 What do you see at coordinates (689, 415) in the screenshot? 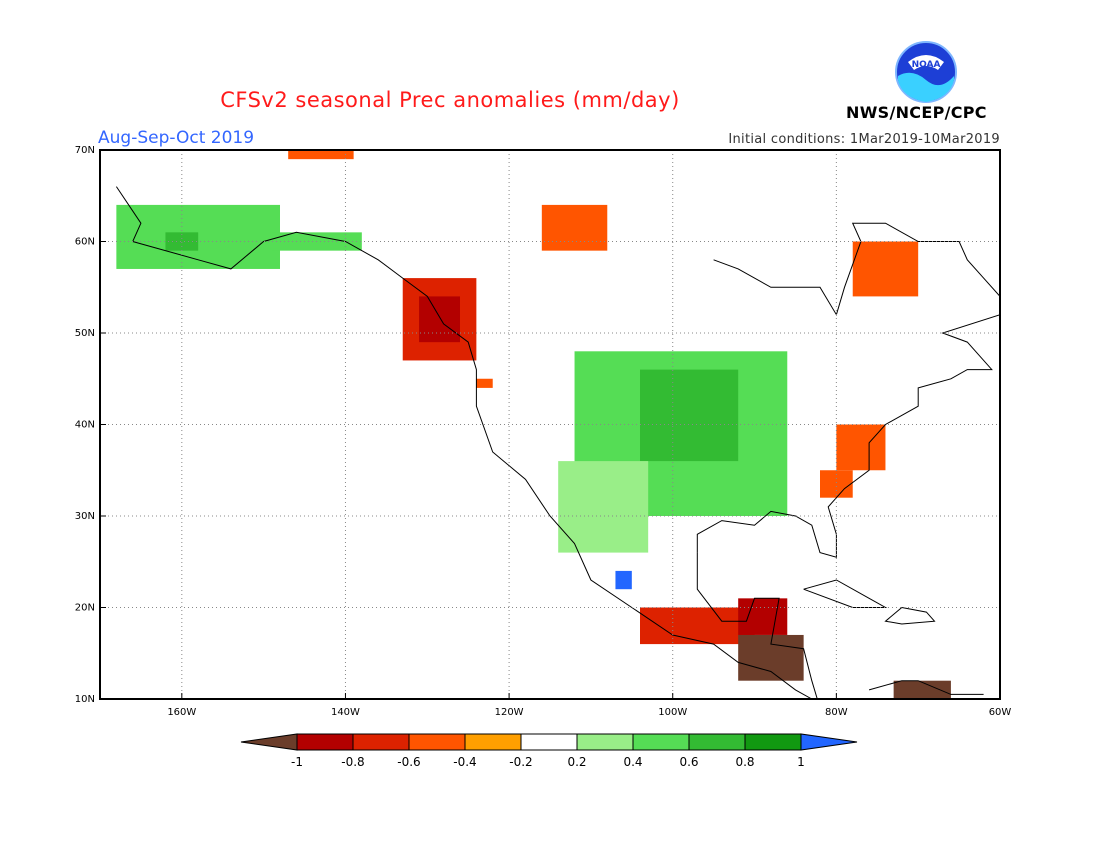
I see `anomaly-plains-core` at bounding box center [689, 415].